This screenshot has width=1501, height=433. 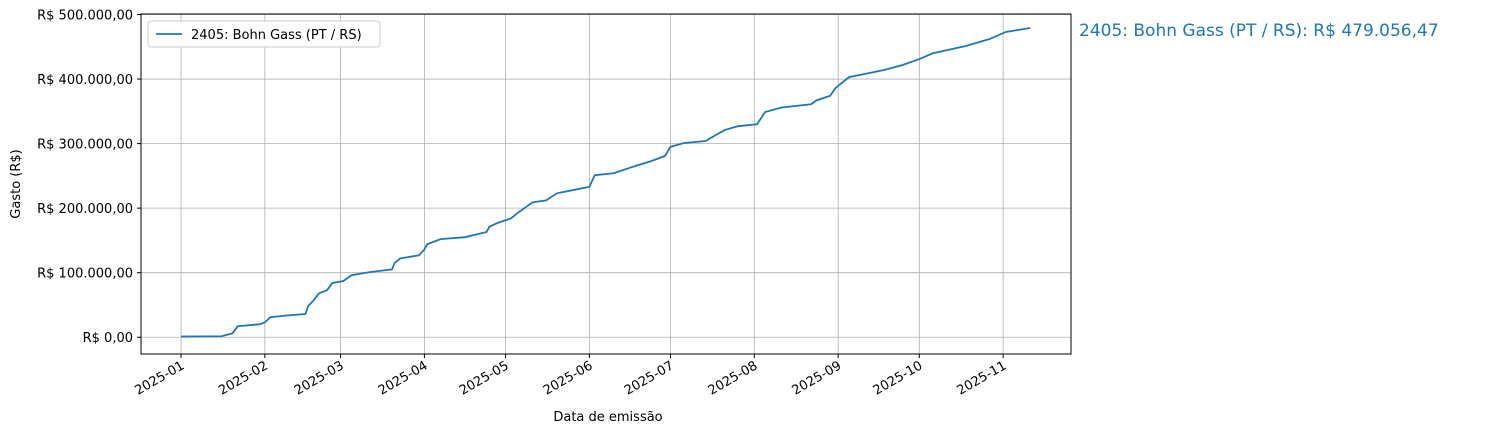 I want to click on x-tick-label: 2025-10, so click(x=898, y=378).